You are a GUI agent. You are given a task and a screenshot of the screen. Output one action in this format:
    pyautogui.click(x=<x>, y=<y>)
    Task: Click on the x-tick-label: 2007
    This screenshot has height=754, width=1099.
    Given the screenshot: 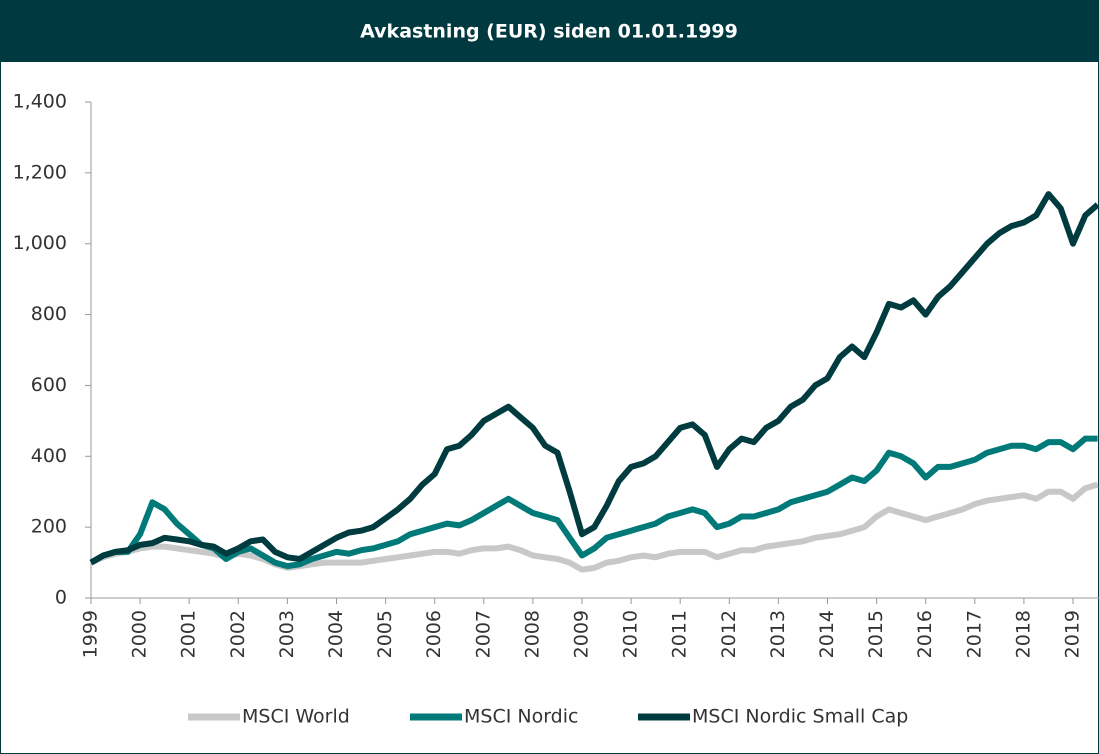 What is the action you would take?
    pyautogui.click(x=483, y=634)
    